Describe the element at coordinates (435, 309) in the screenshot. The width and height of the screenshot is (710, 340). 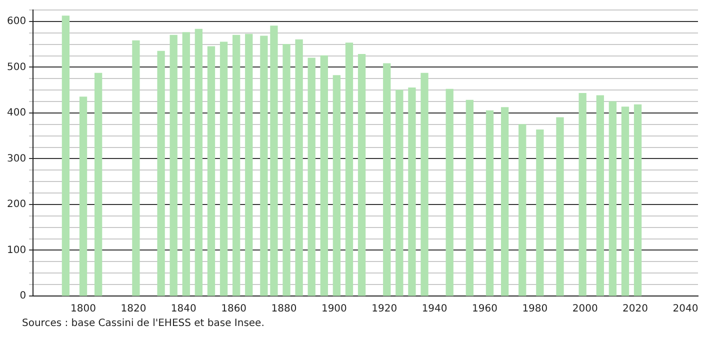
I see `x-tick-label: 1940` at that location.